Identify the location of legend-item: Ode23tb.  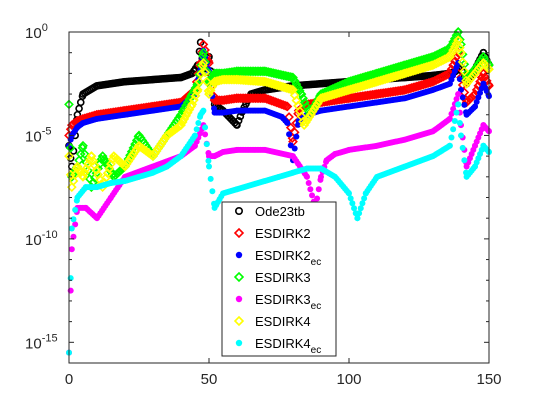
(270, 211).